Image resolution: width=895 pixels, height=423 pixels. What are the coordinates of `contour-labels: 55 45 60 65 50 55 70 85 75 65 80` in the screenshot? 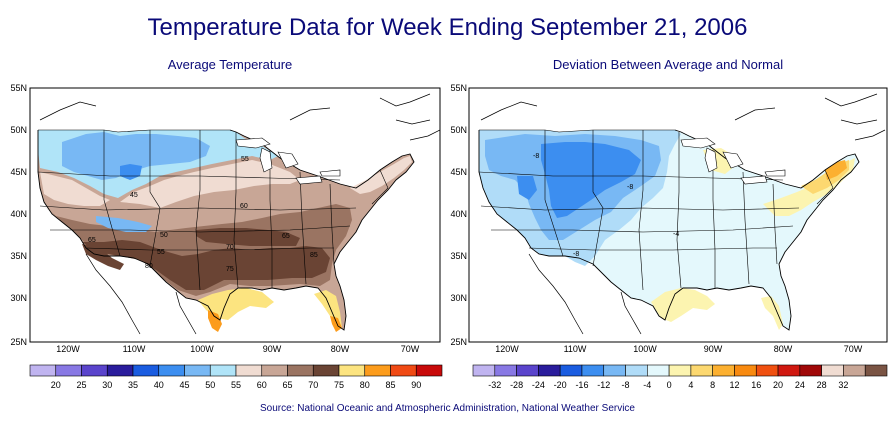 It's located at (203, 214).